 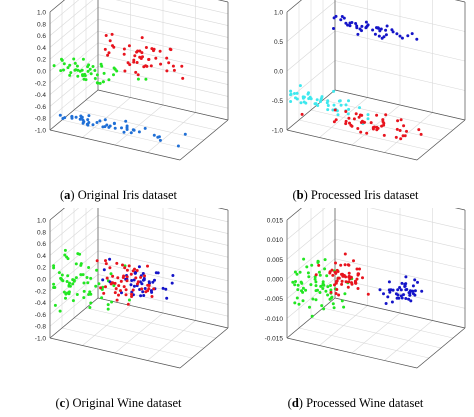 What do you see at coordinates (41, 119) in the screenshot?
I see `z-tick-label: -0.8` at bounding box center [41, 119].